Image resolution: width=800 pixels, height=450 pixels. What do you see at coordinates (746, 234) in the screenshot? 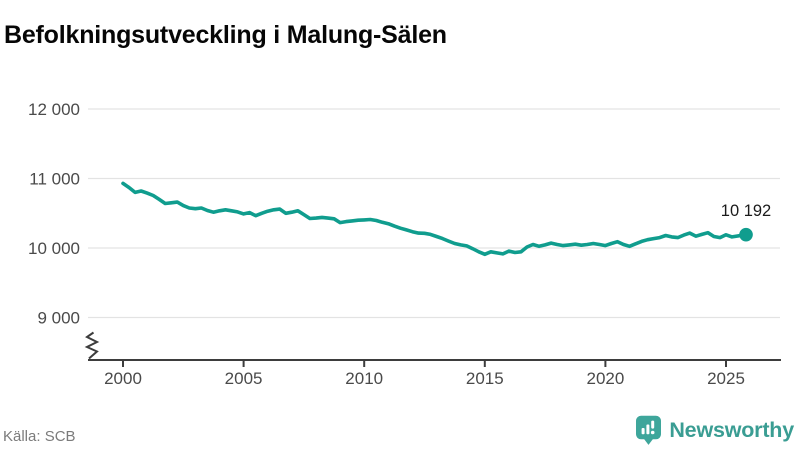
I see `data-point-marker` at bounding box center [746, 234].